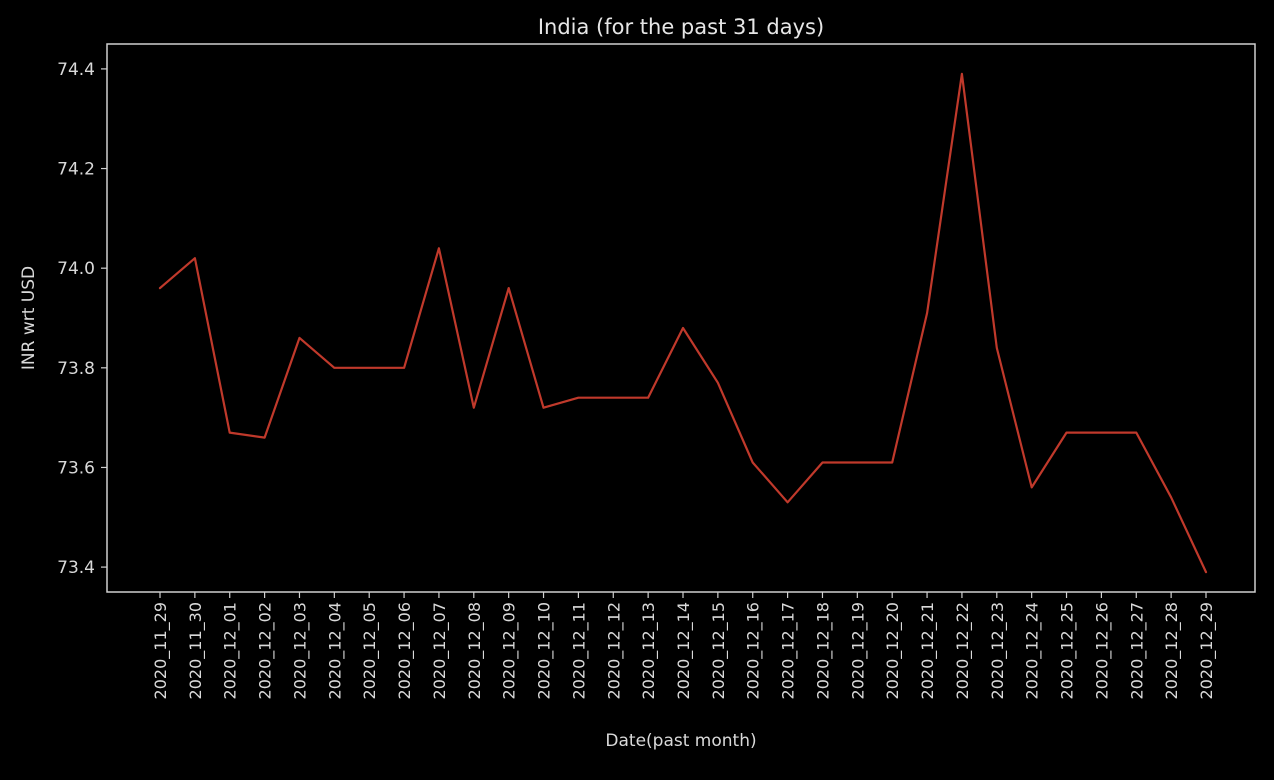 The width and height of the screenshot is (1274, 780). What do you see at coordinates (510, 650) in the screenshot?
I see `x-tick-label: 2020_12_09` at bounding box center [510, 650].